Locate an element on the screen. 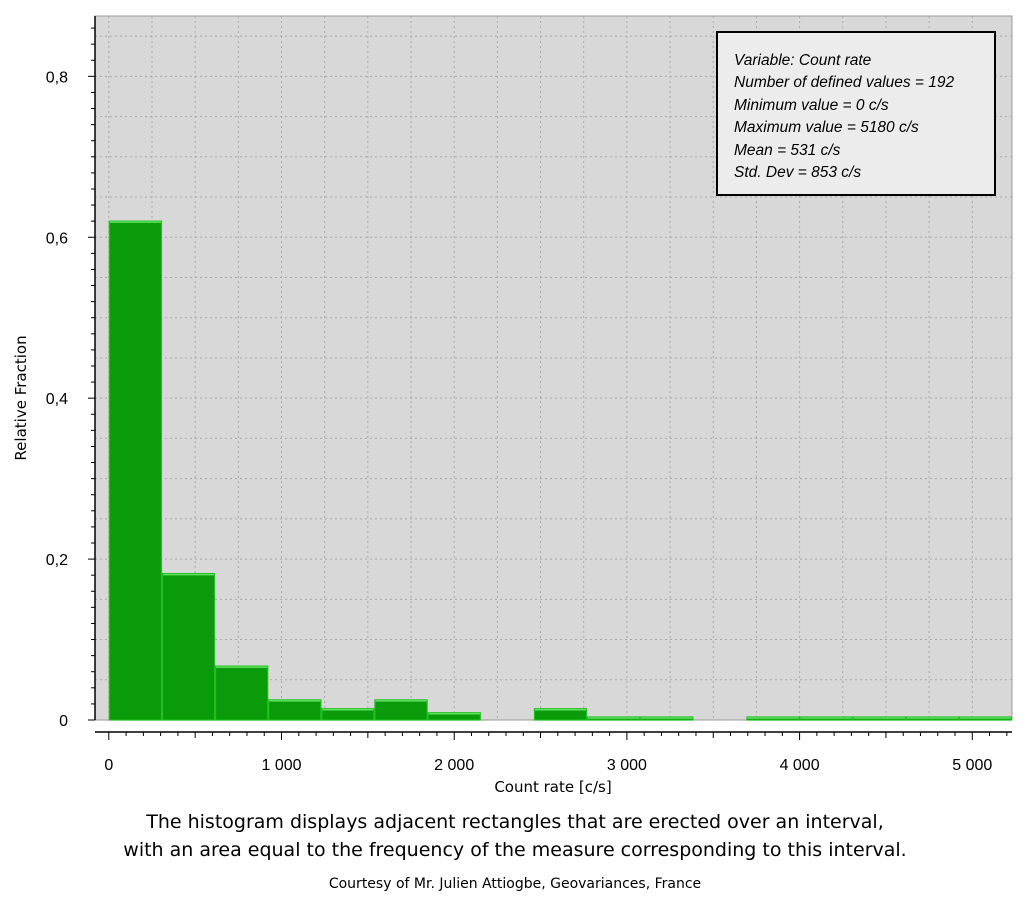 This screenshot has height=905, width=1030. y-axis-title: Relative Fraction is located at coordinates (21, 397).